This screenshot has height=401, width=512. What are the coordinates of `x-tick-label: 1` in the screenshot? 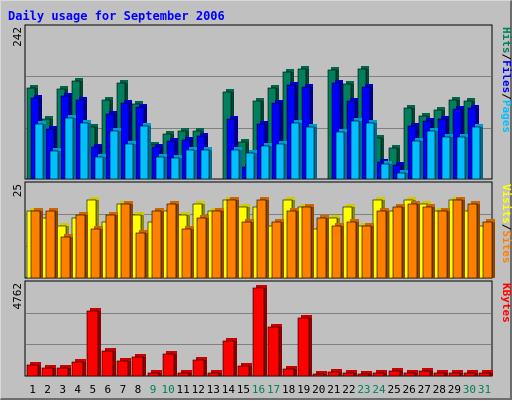 It's located at (32, 389).